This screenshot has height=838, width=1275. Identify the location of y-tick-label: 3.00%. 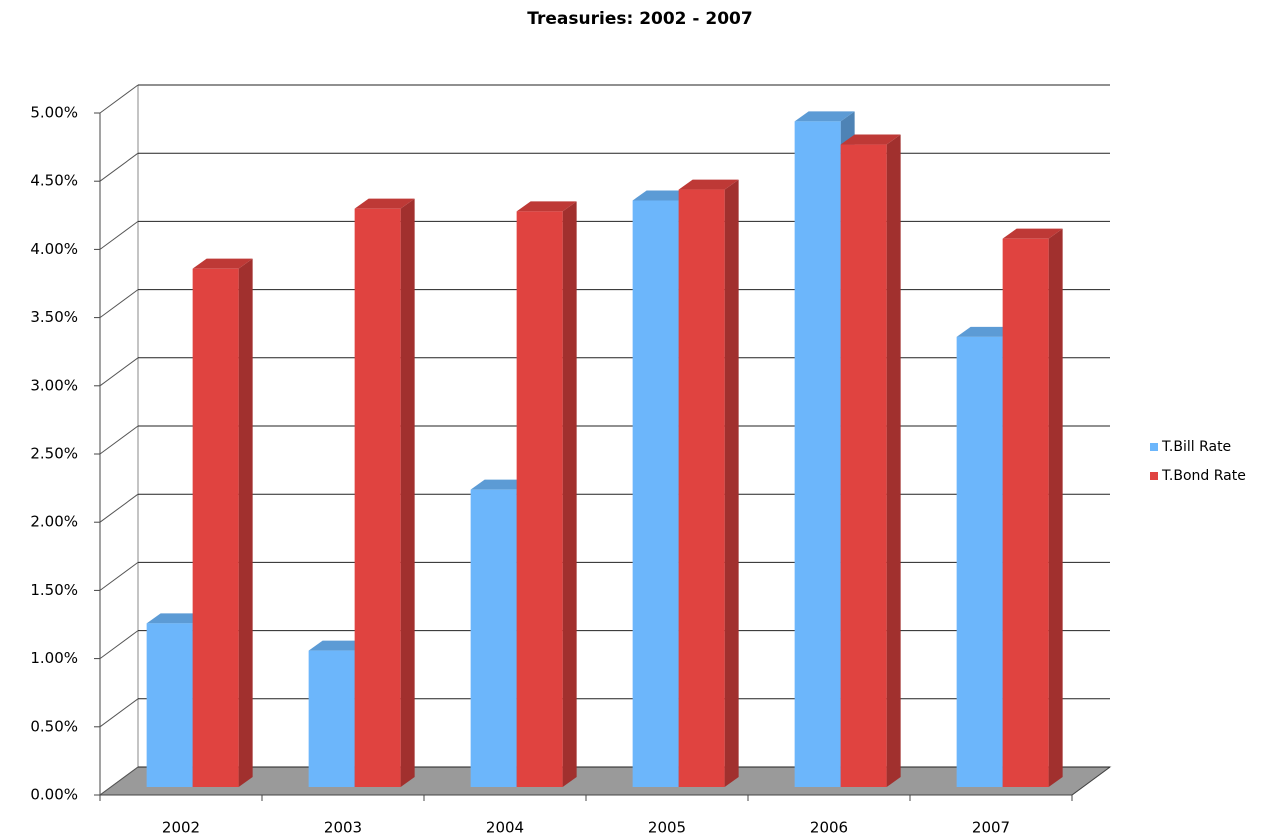
(54, 385).